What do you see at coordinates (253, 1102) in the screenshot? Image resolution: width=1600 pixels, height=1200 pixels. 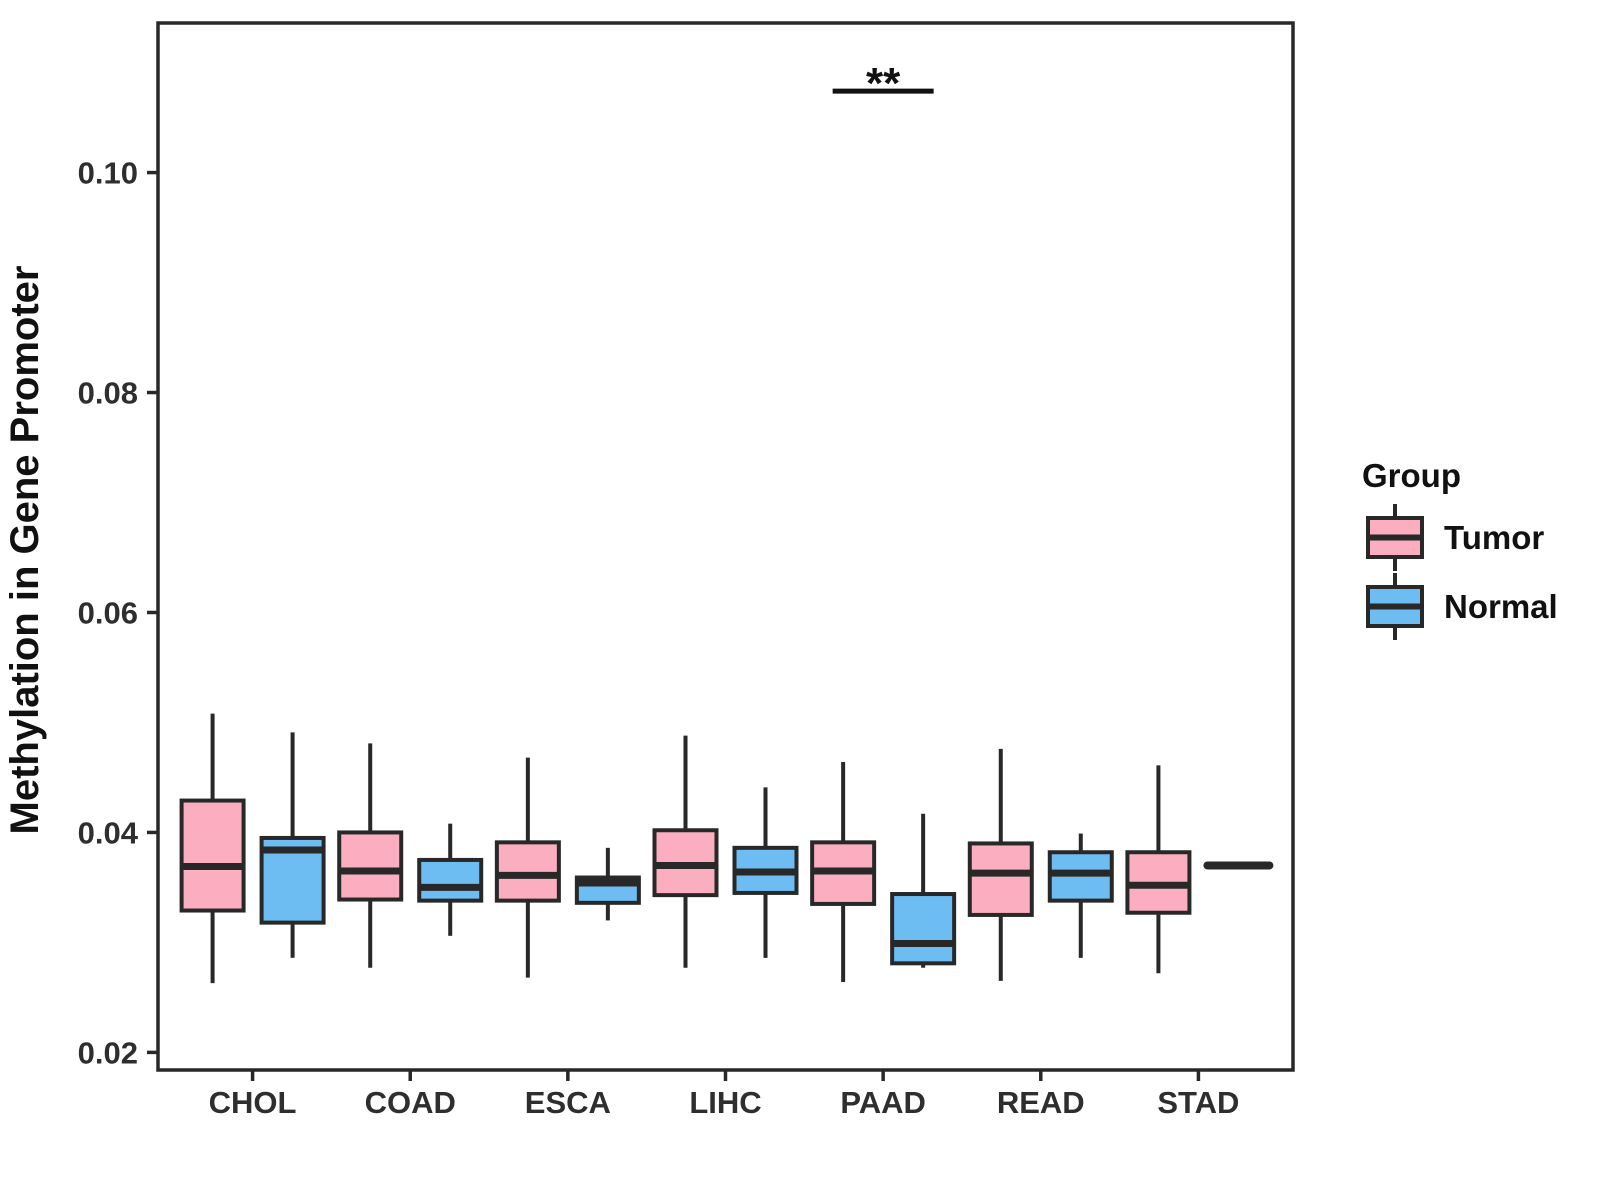 I see `x-tick-label: CHOL` at bounding box center [253, 1102].